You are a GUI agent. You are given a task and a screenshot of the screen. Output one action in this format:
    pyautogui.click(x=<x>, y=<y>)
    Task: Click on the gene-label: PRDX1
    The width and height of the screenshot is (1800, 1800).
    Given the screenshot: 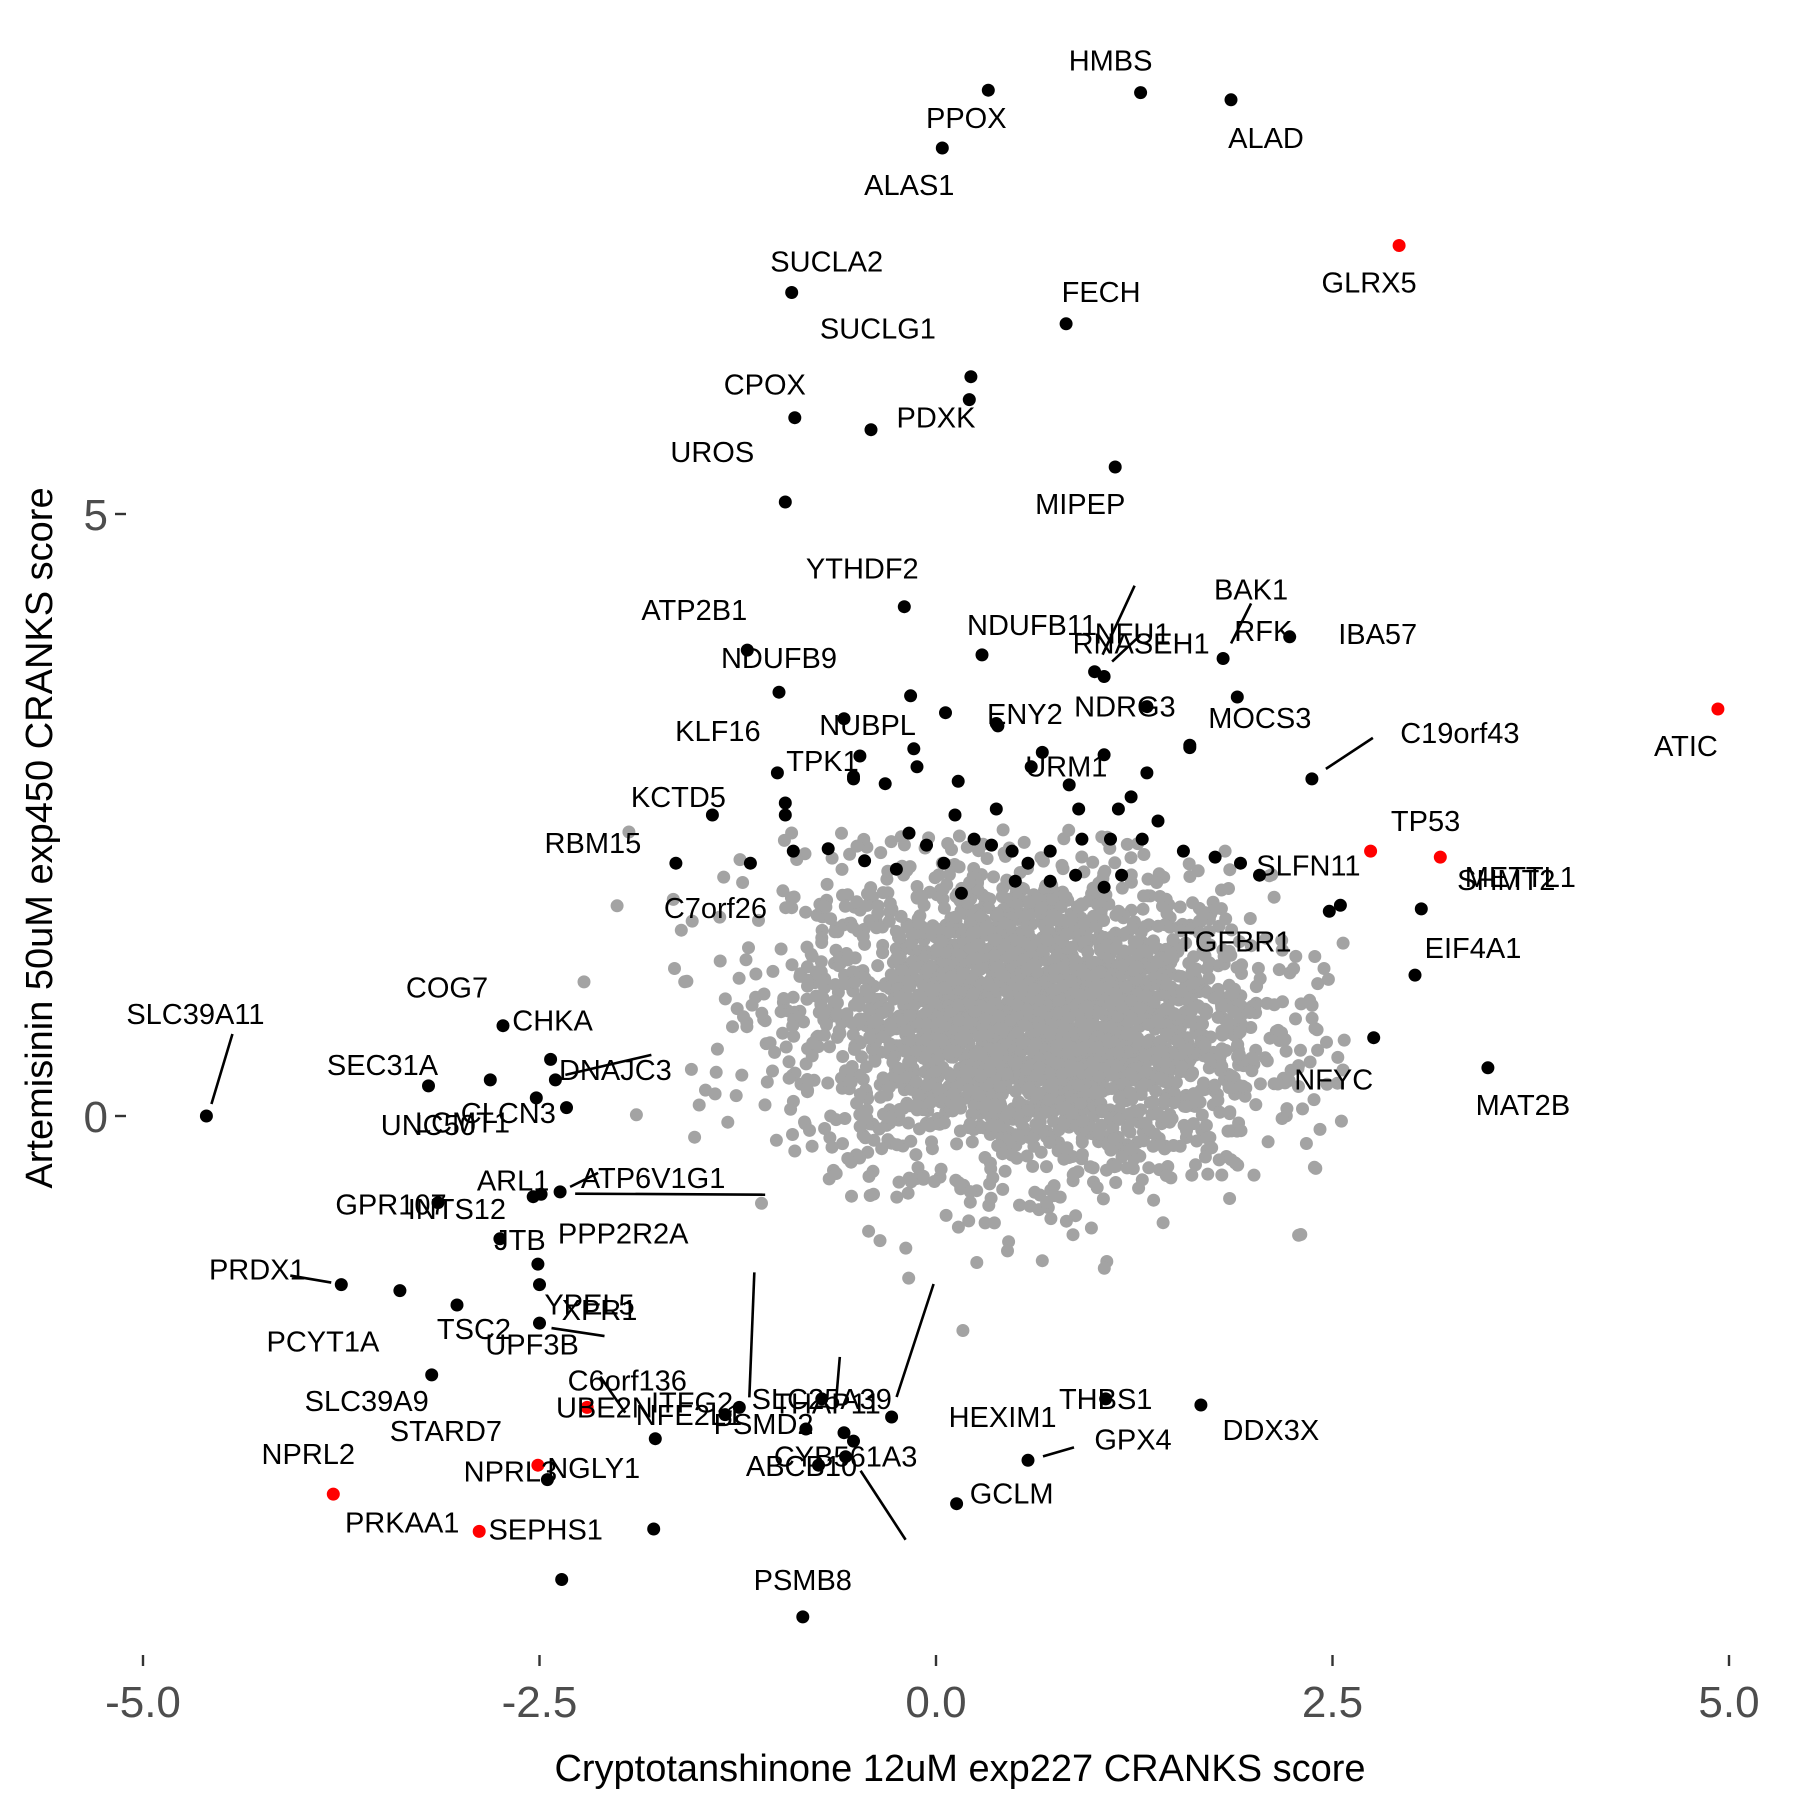 What is the action you would take?
    pyautogui.click(x=257, y=1271)
    